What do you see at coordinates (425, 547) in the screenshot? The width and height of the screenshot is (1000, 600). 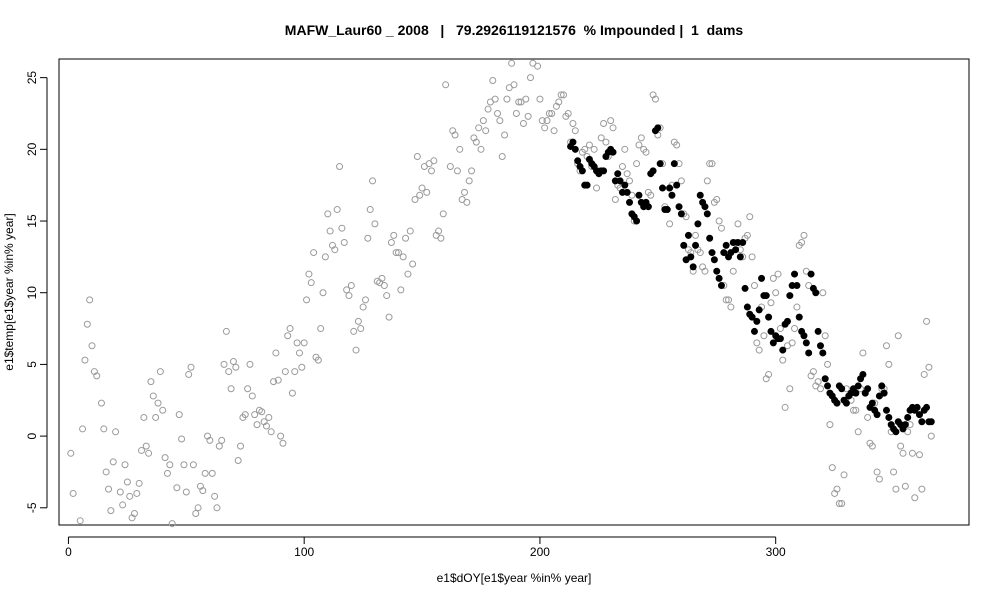 I see `x-axis: 0 100 200 300` at bounding box center [425, 547].